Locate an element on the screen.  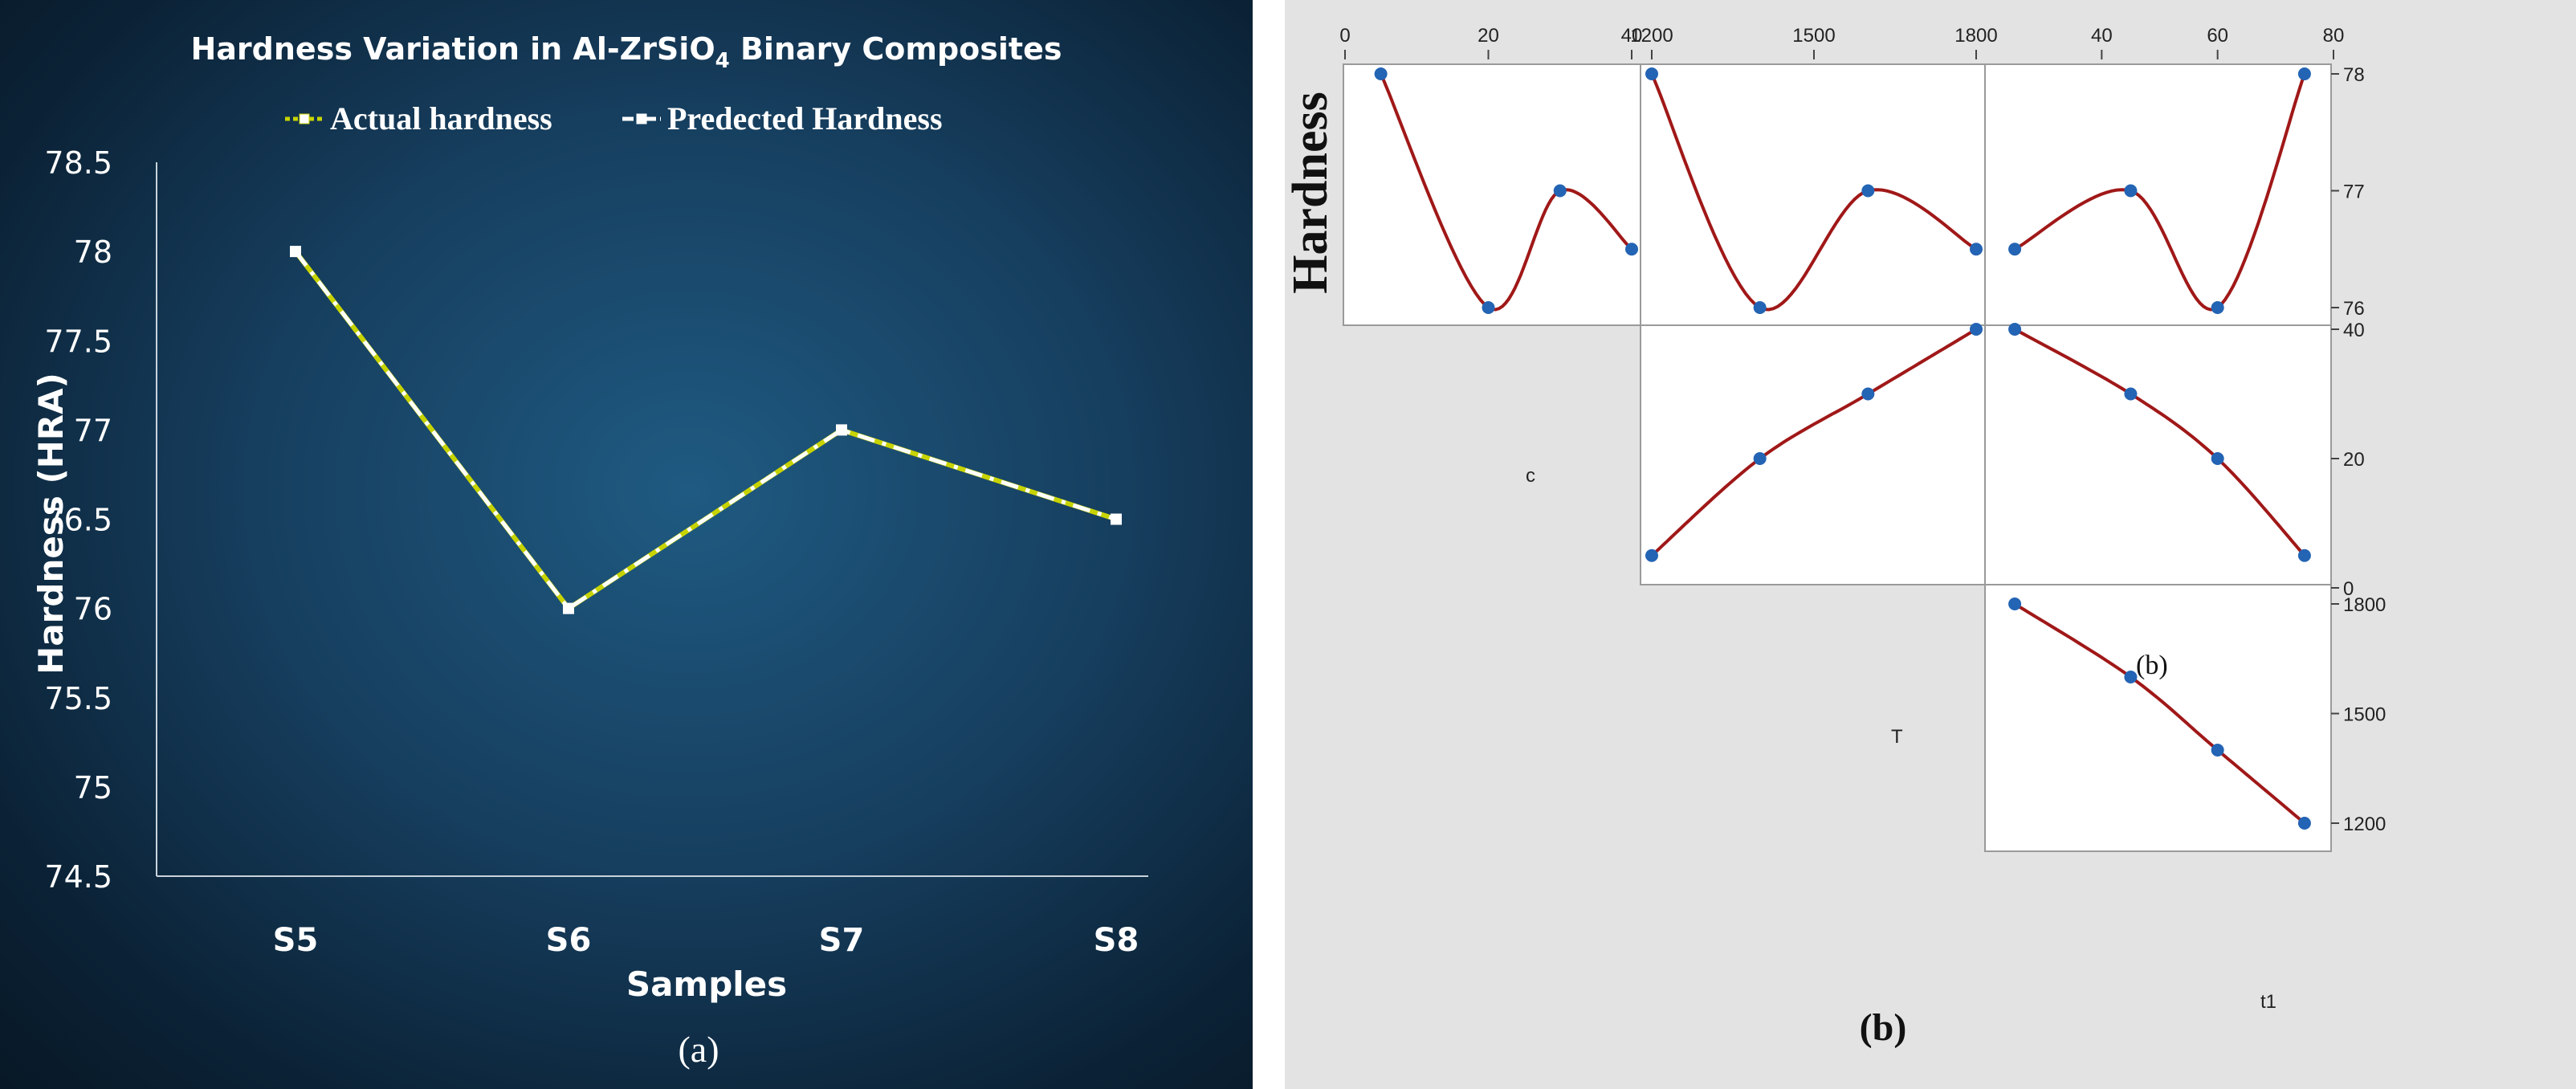
y-tick-label: 77.5 is located at coordinates (78, 341).